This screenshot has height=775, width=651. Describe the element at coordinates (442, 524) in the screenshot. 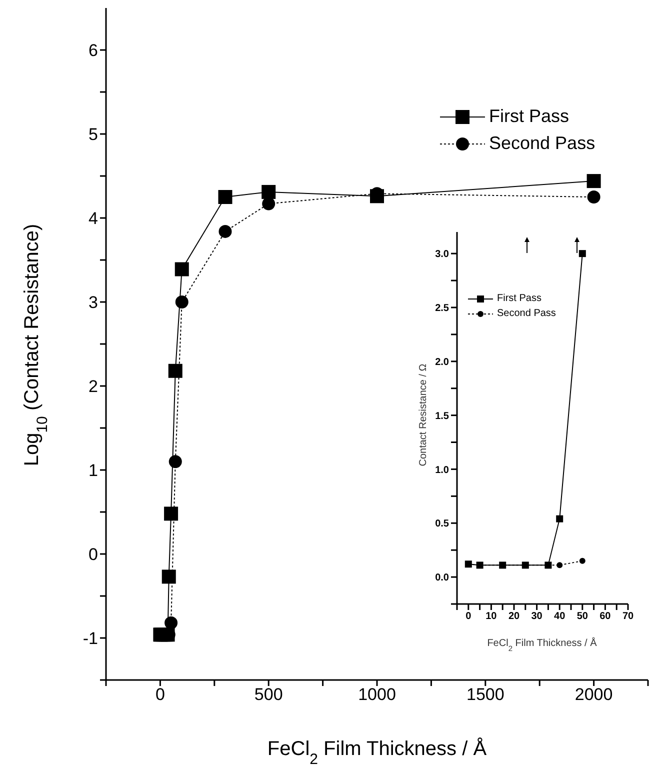

I see `y-tick-label: 0.5` at that location.